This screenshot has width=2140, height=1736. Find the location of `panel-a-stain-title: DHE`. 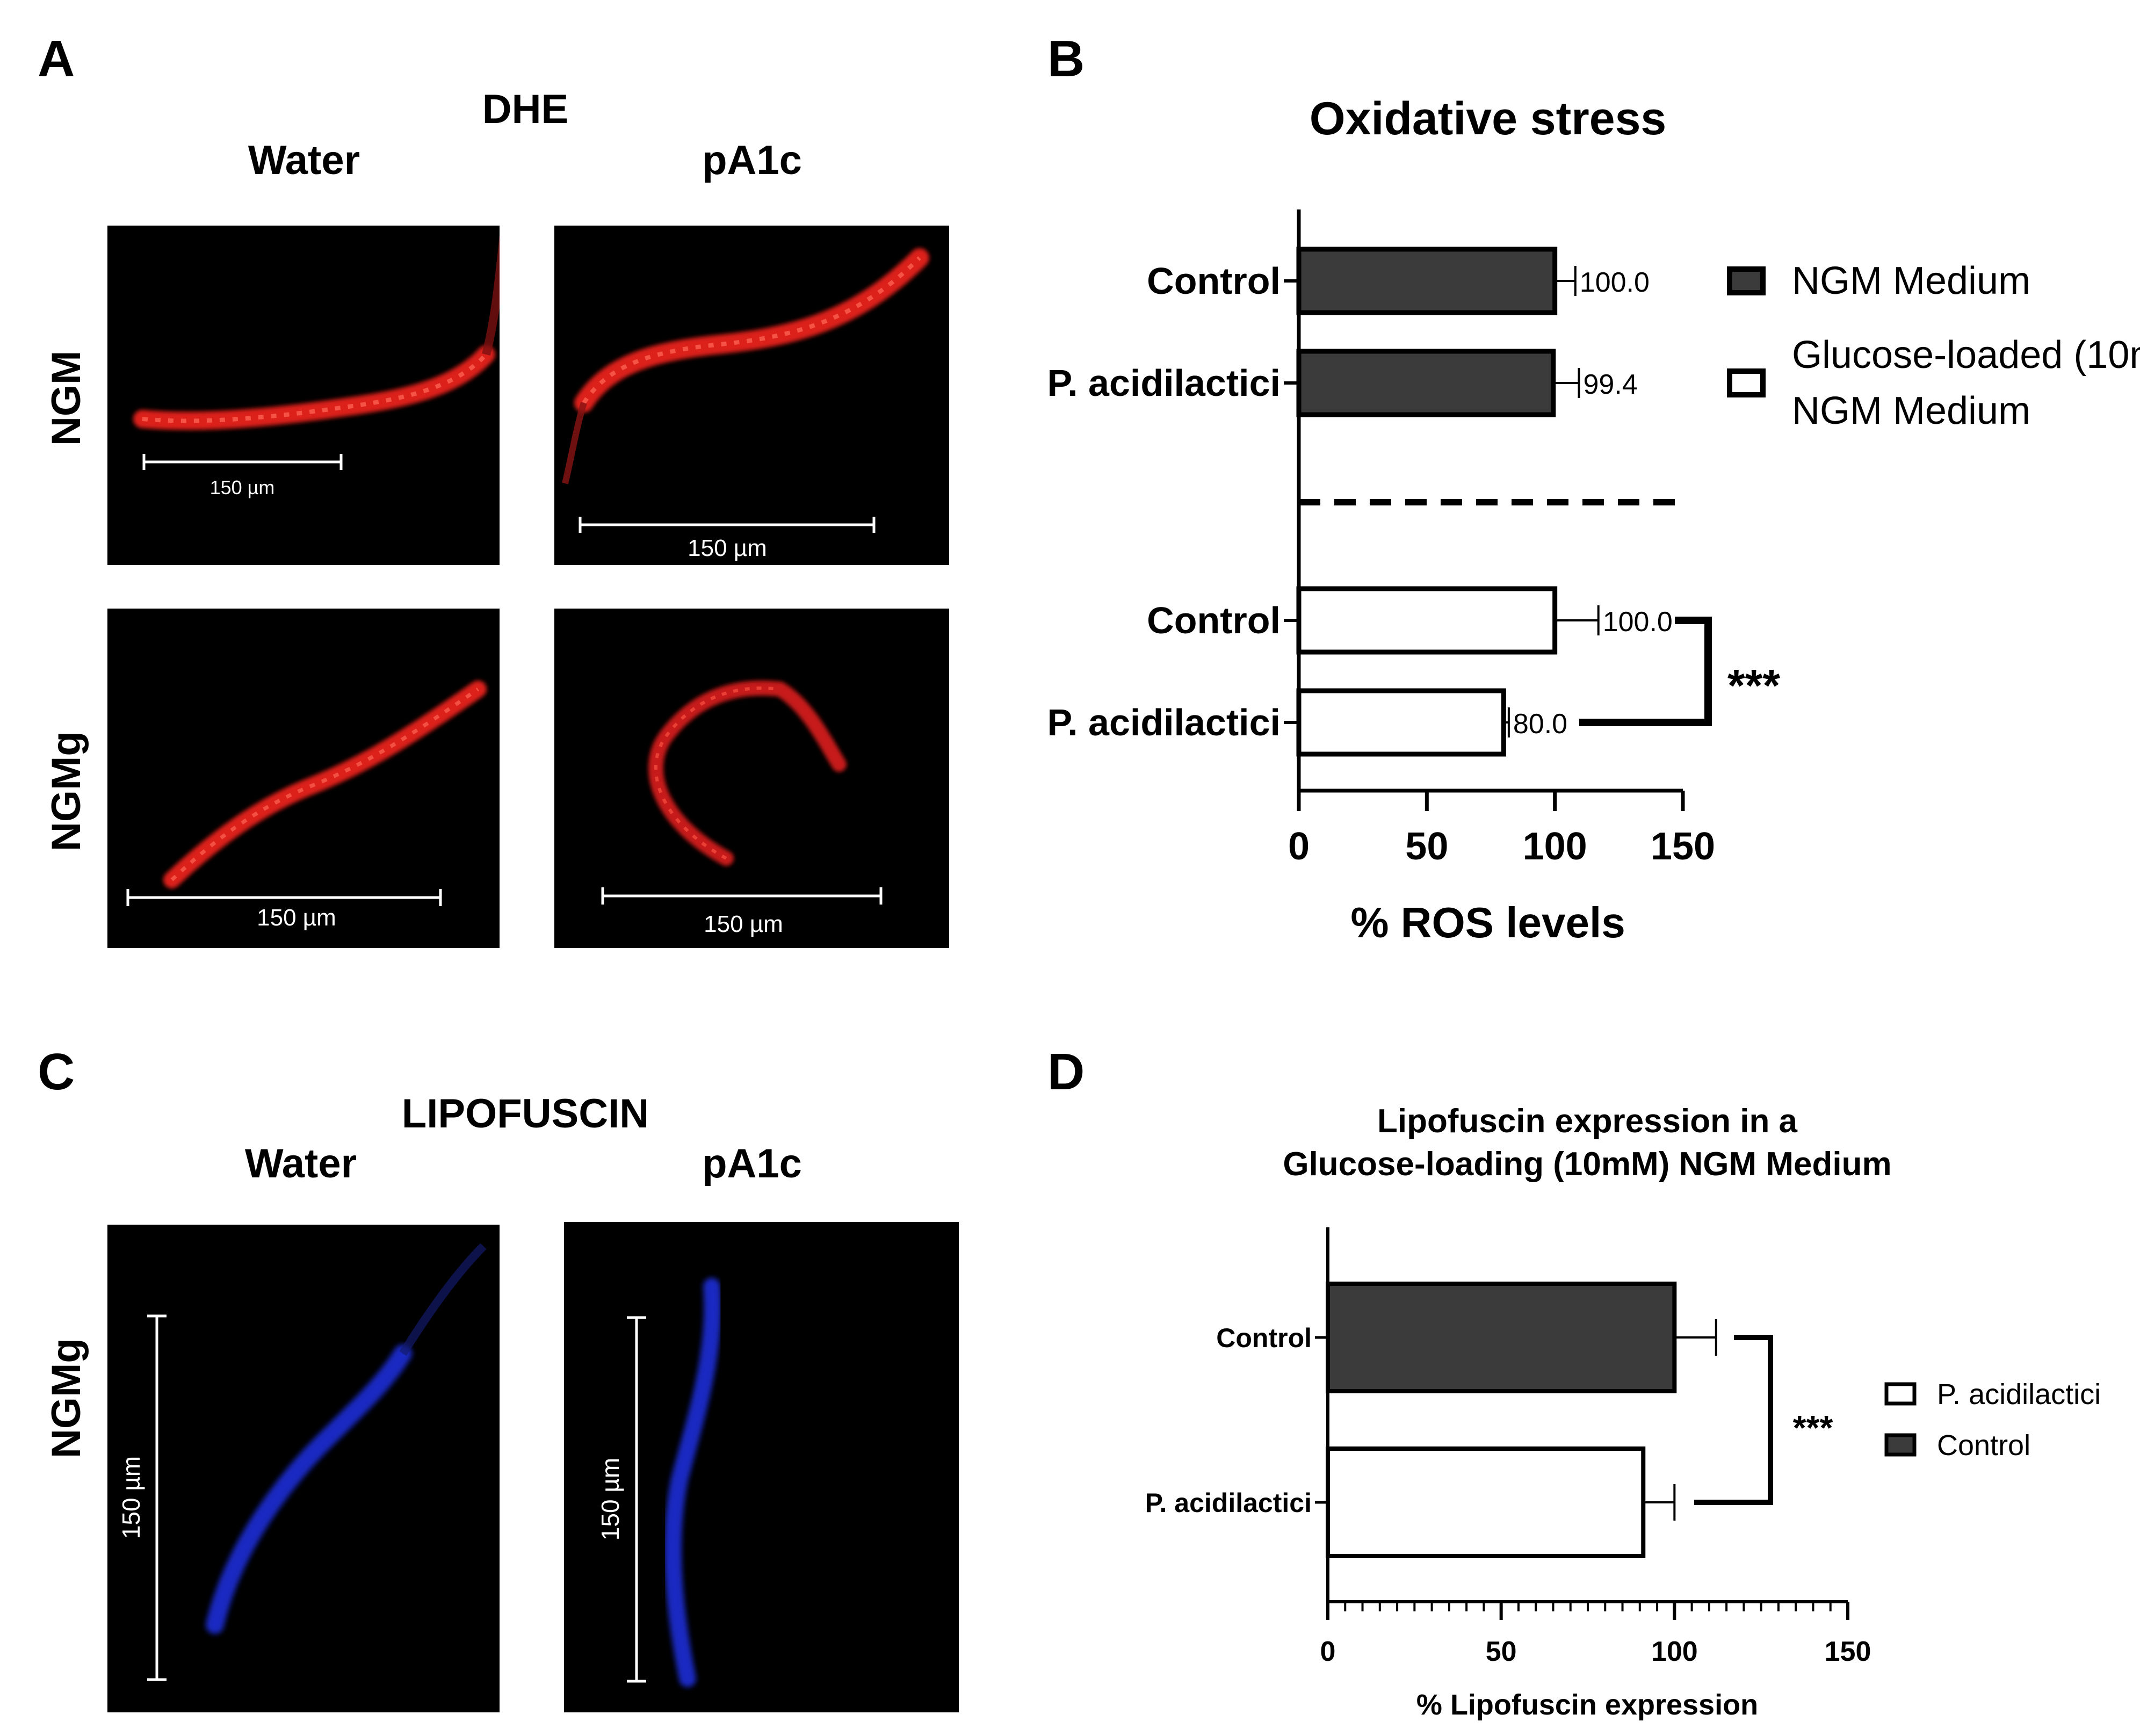

panel-a-stain-title: DHE is located at coordinates (525, 109).